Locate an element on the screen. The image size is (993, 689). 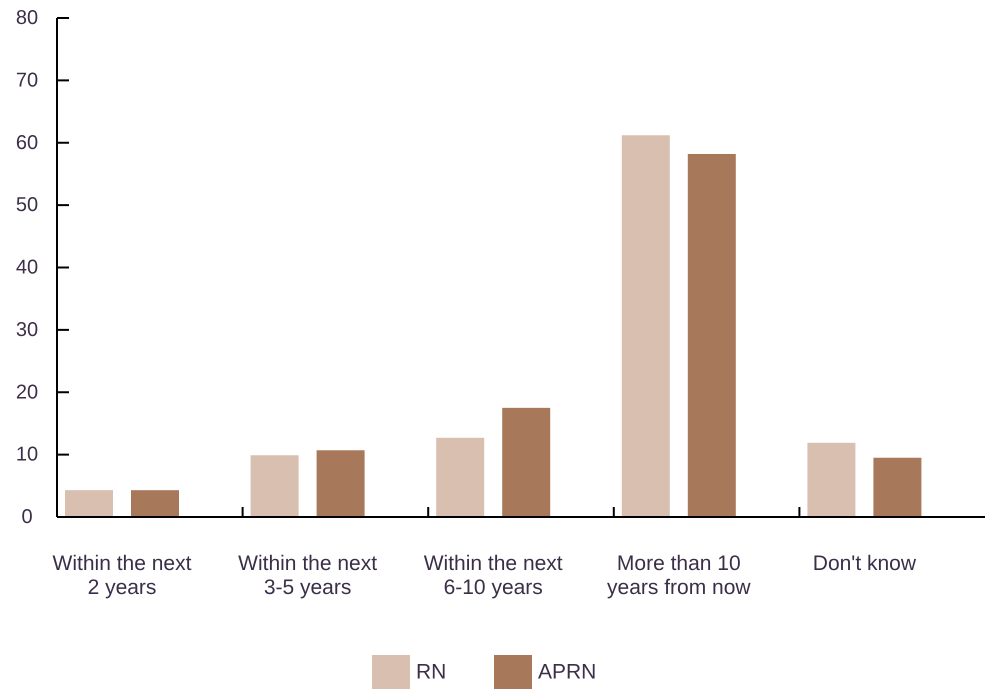
y-tick-label: 30 is located at coordinates (27, 329).